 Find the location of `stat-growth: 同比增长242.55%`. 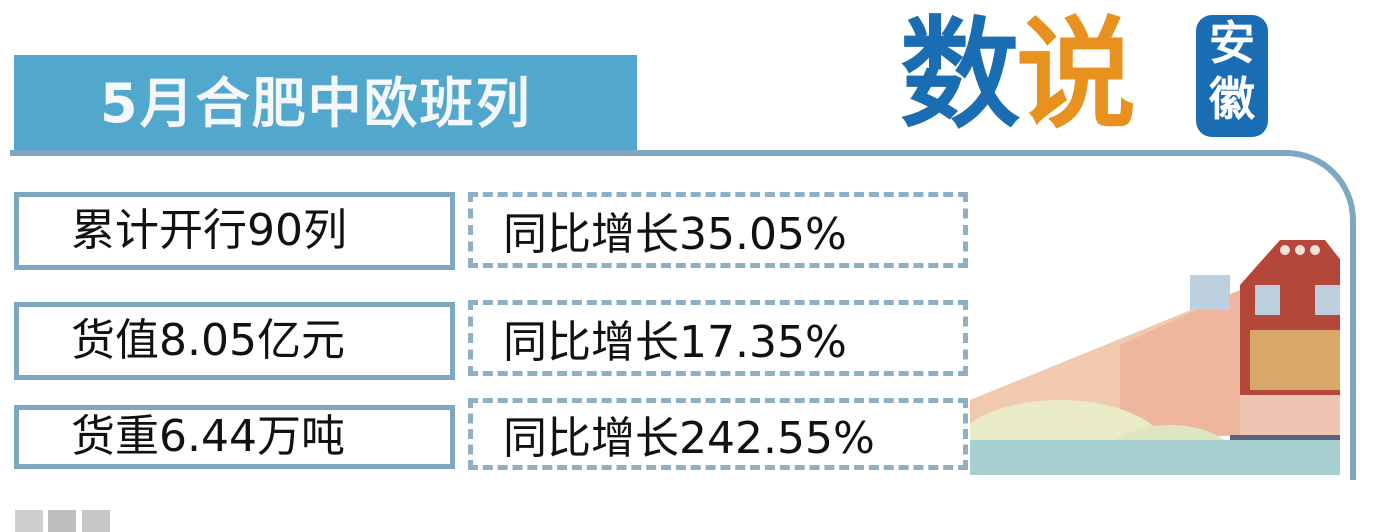

stat-growth: 同比增长242.55% is located at coordinates (718, 434).